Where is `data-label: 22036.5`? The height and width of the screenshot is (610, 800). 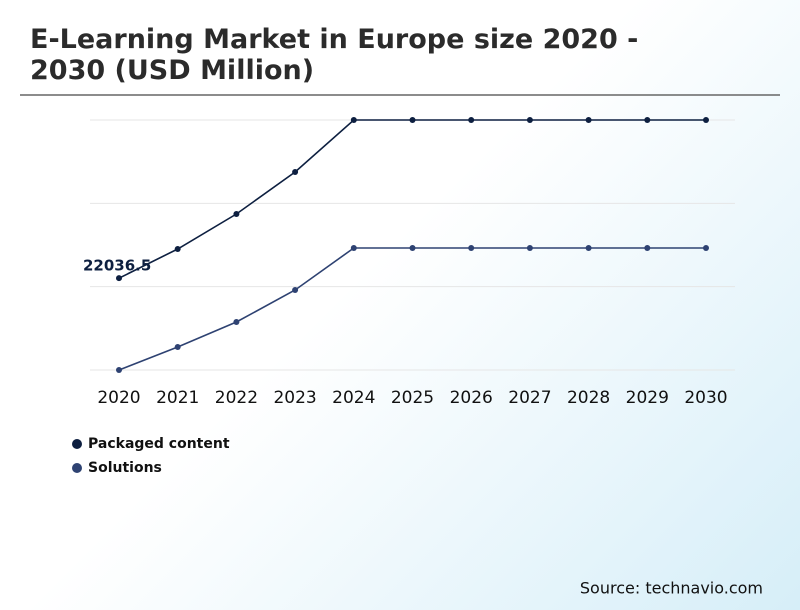 data-label: 22036.5 is located at coordinates (117, 266).